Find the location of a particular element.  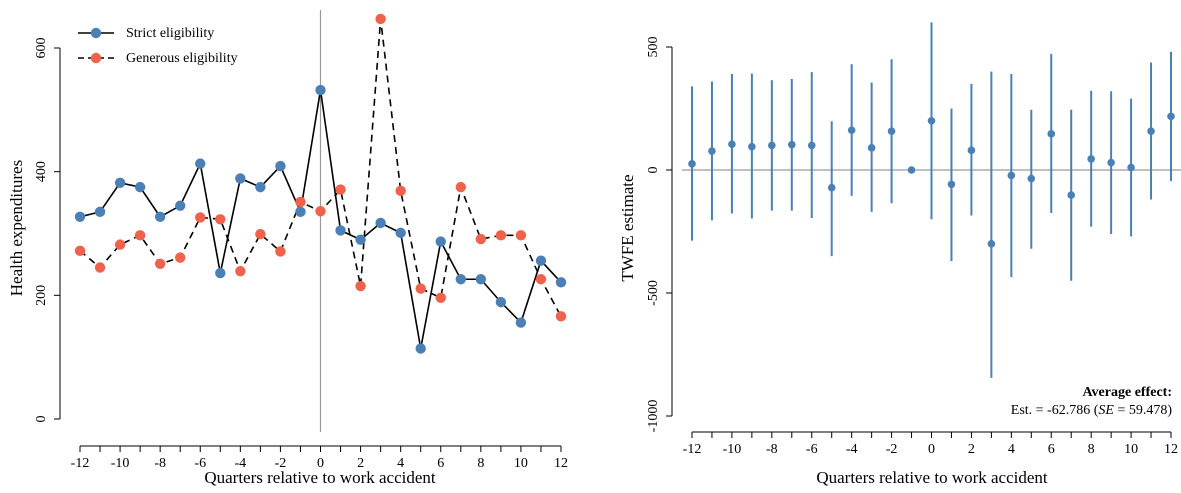

annotation-title: Average effect: is located at coordinates (1127, 392).